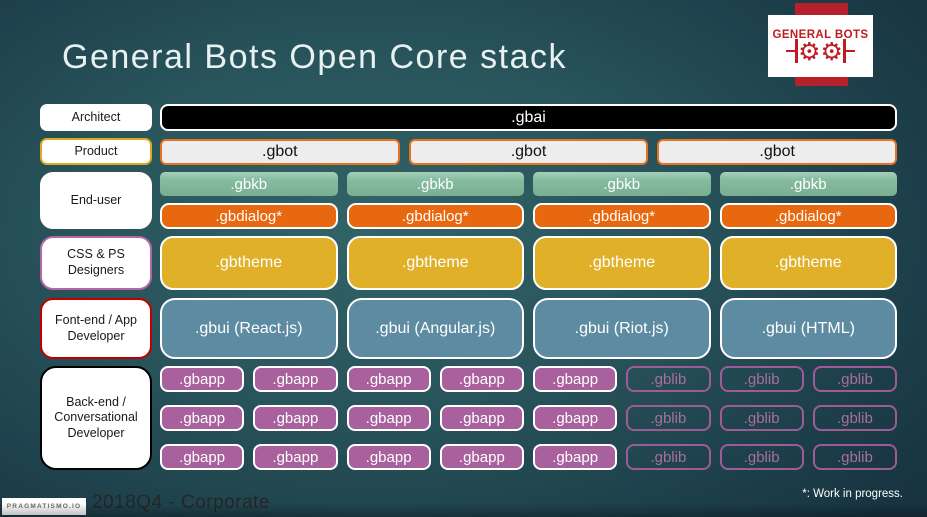  Describe the element at coordinates (96, 151) in the screenshot. I see `side-label-product: Product` at that location.